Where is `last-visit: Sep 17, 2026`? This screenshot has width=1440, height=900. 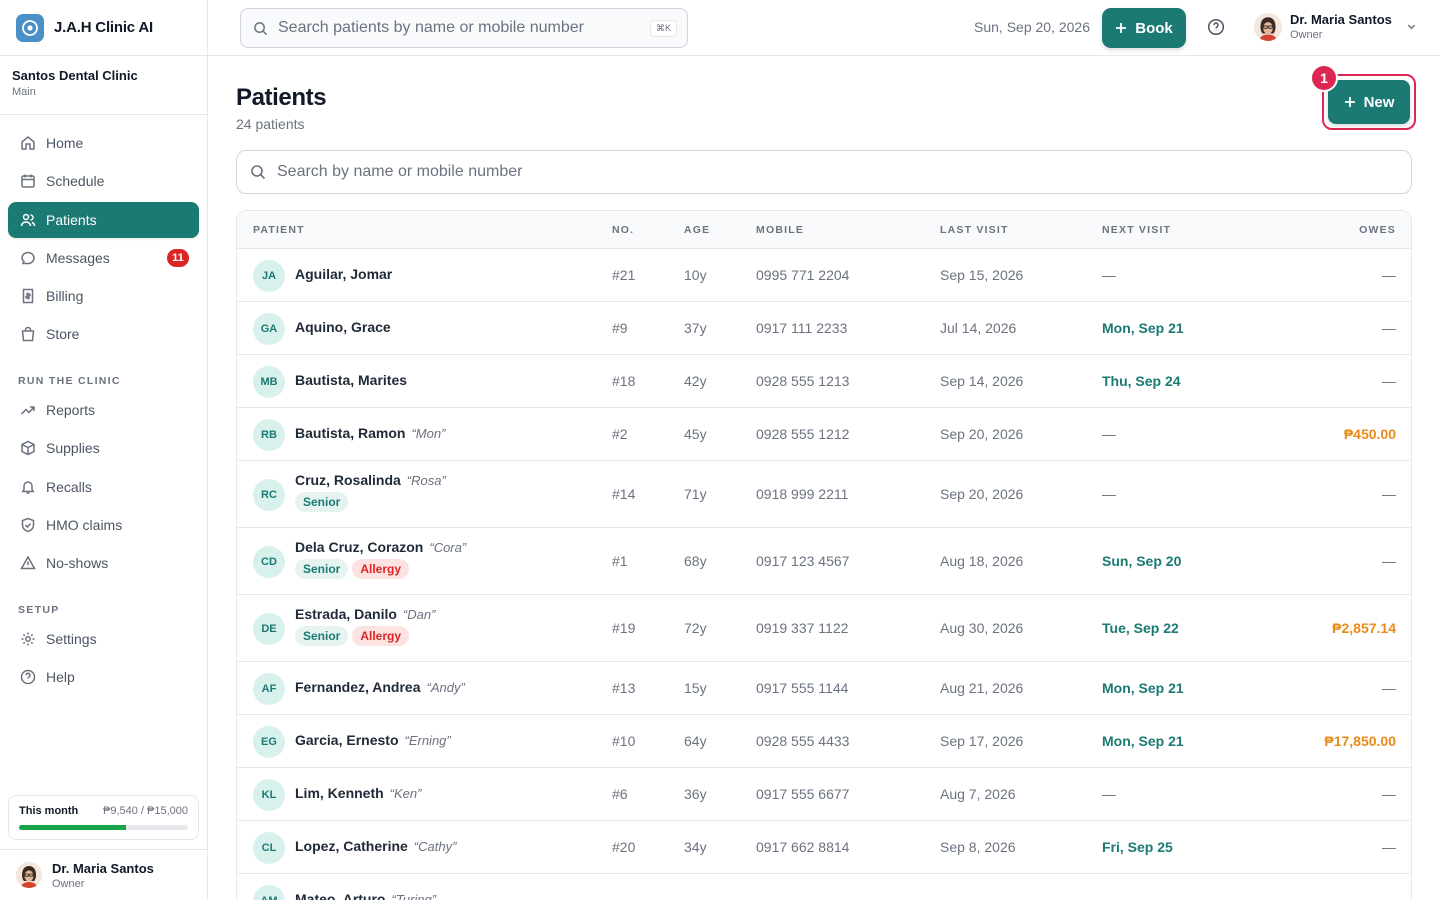 last-visit: Sep 17, 2026 is located at coordinates (982, 740).